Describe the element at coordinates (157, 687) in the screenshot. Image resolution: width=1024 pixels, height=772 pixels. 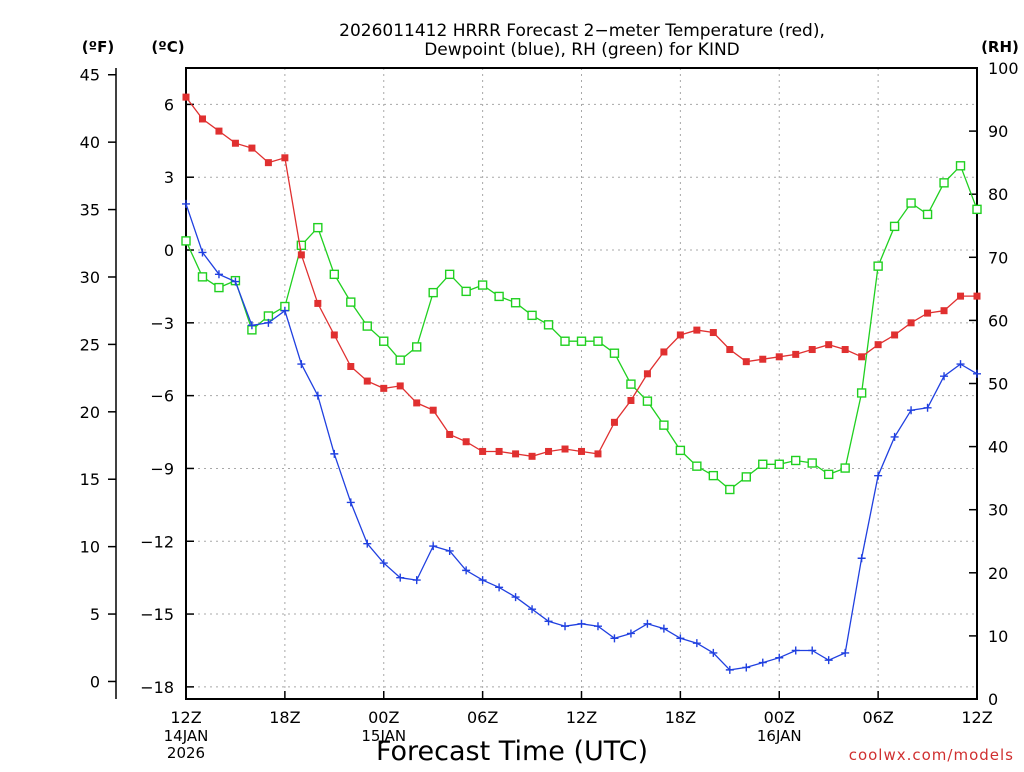
I see `celsius-tick-label: −18` at that location.